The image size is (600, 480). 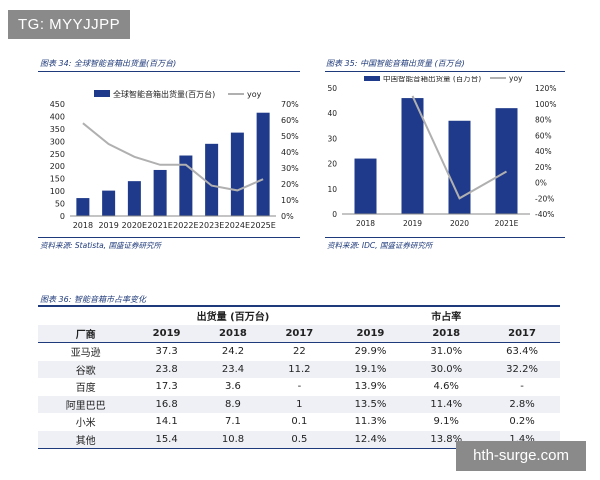 I want to click on y-tick-right-label: 50%, so click(x=290, y=136).